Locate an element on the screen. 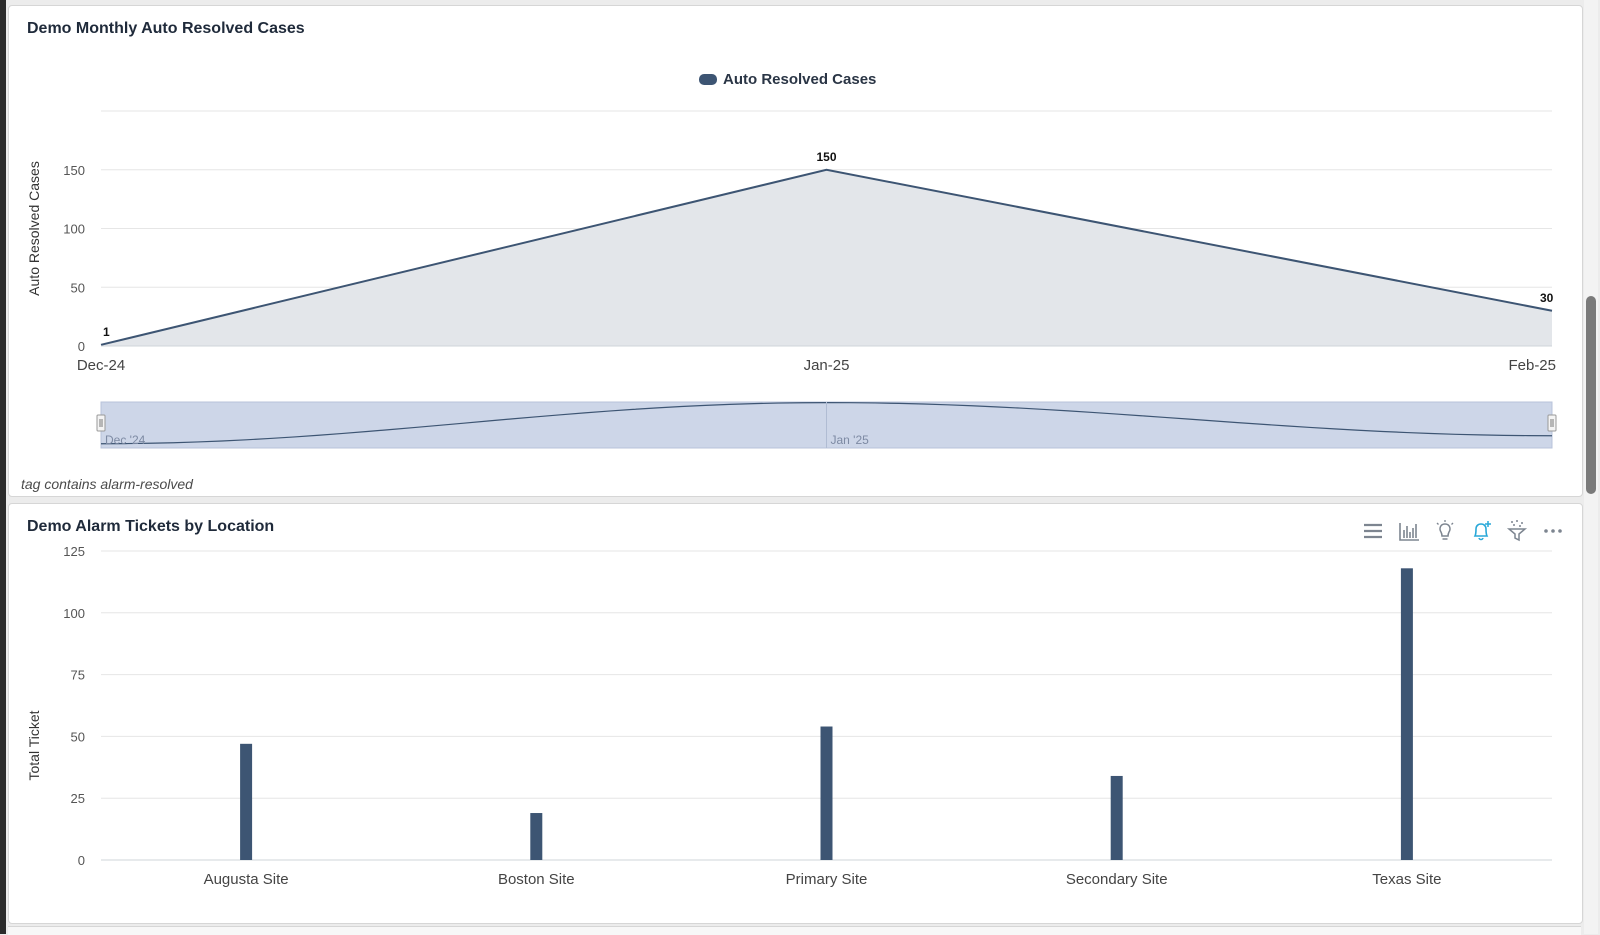  chart-legend: Auto Resolved Cases is located at coordinates (787, 79).